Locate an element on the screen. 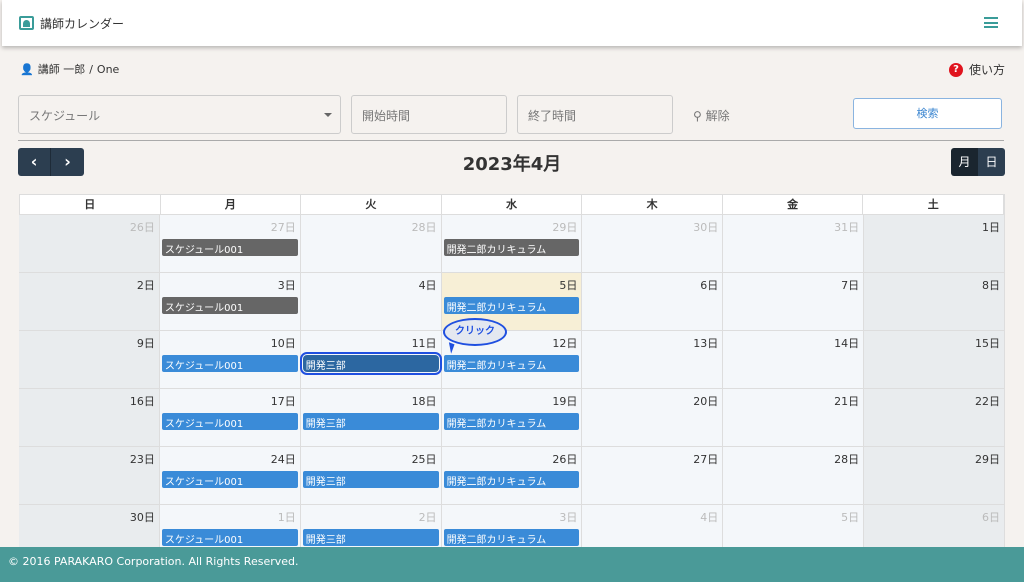 The image size is (1024, 582). day-cell: 10日スケジュール001 is located at coordinates (230, 360).